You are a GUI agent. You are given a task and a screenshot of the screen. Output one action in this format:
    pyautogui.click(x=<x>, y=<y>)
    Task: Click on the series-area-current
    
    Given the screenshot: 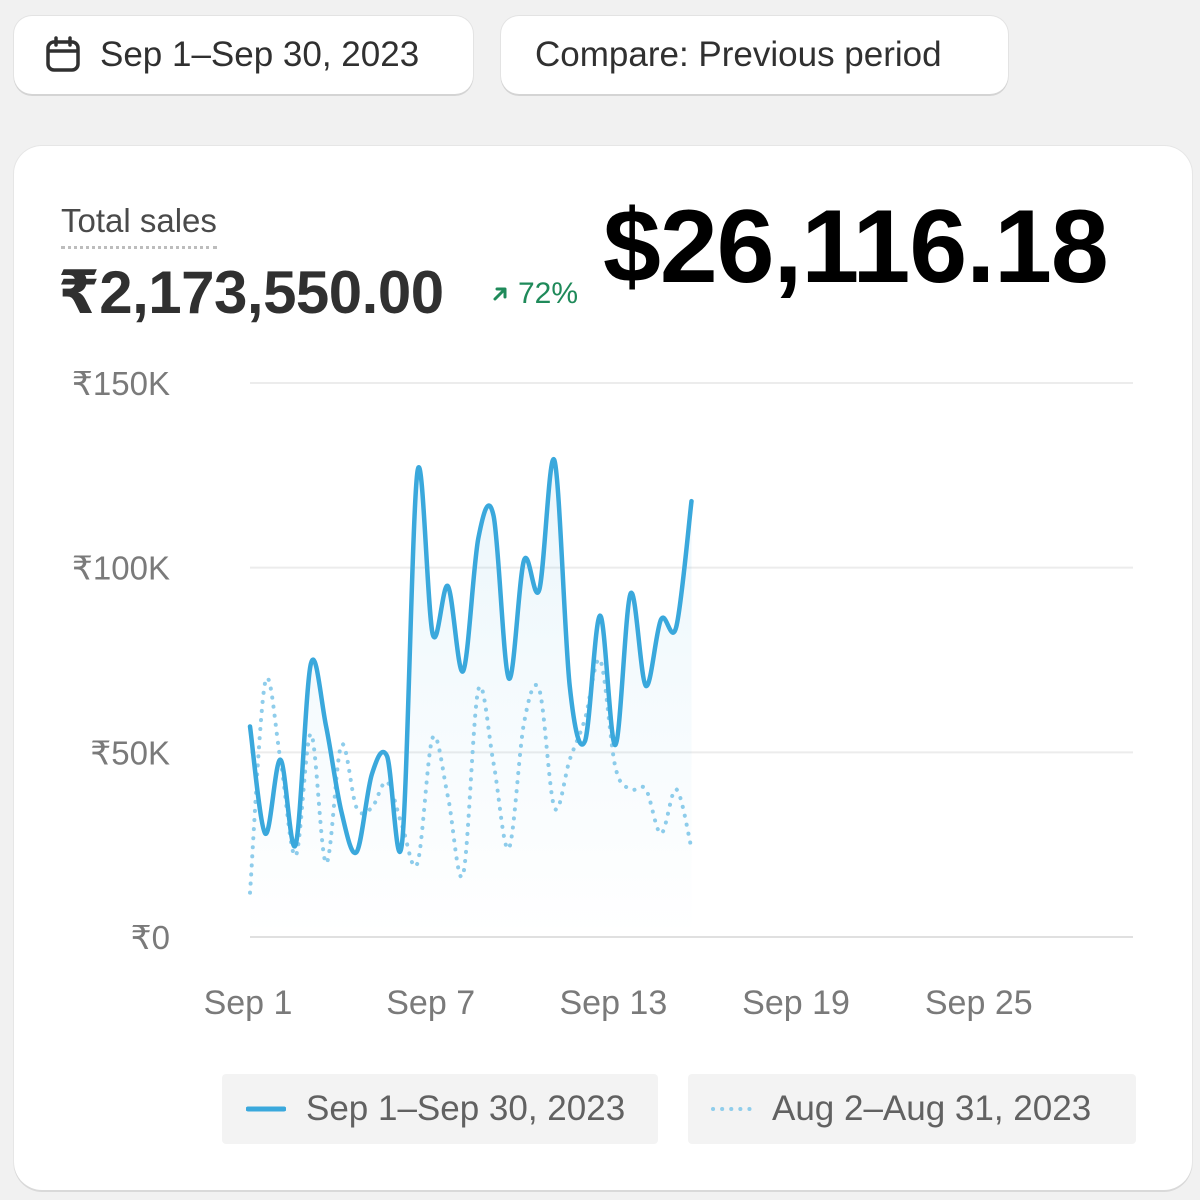 What is the action you would take?
    pyautogui.click(x=471, y=698)
    